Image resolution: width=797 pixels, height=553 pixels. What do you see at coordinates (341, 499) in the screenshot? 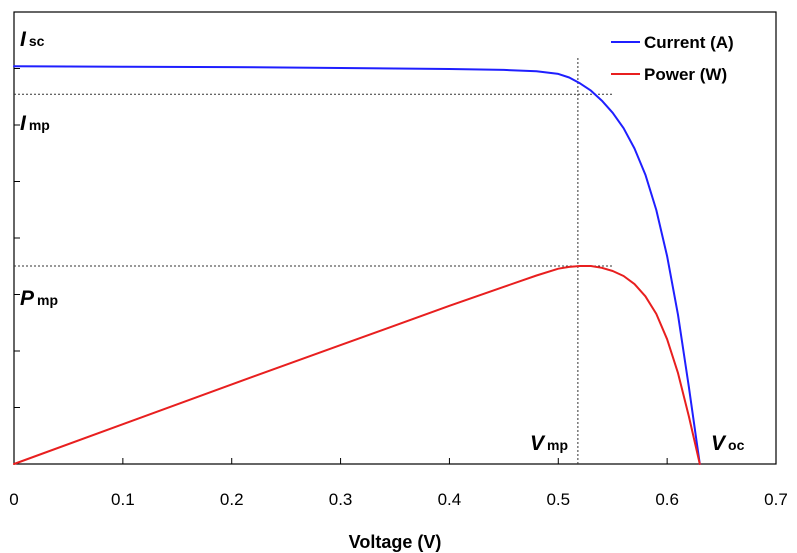
I see `x-tick-label: 0.3` at bounding box center [341, 499].